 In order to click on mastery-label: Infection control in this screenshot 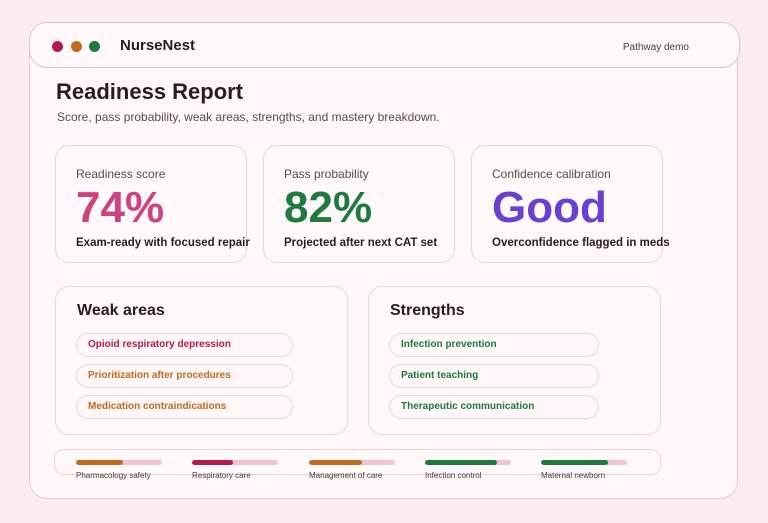, I will do `click(453, 475)`.